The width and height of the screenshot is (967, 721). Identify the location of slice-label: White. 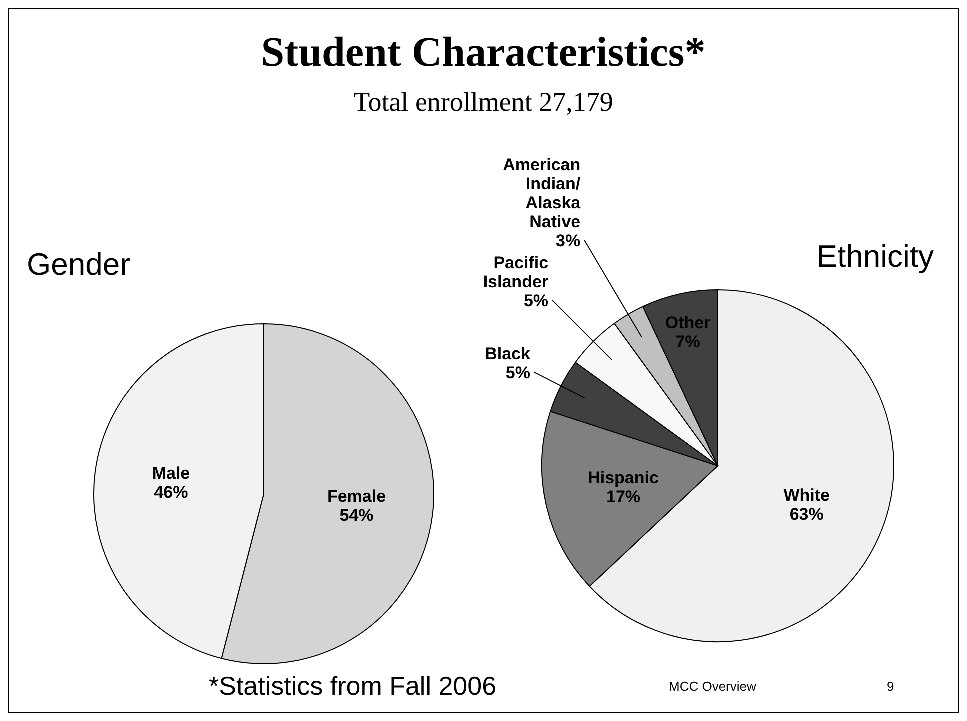
(807, 494).